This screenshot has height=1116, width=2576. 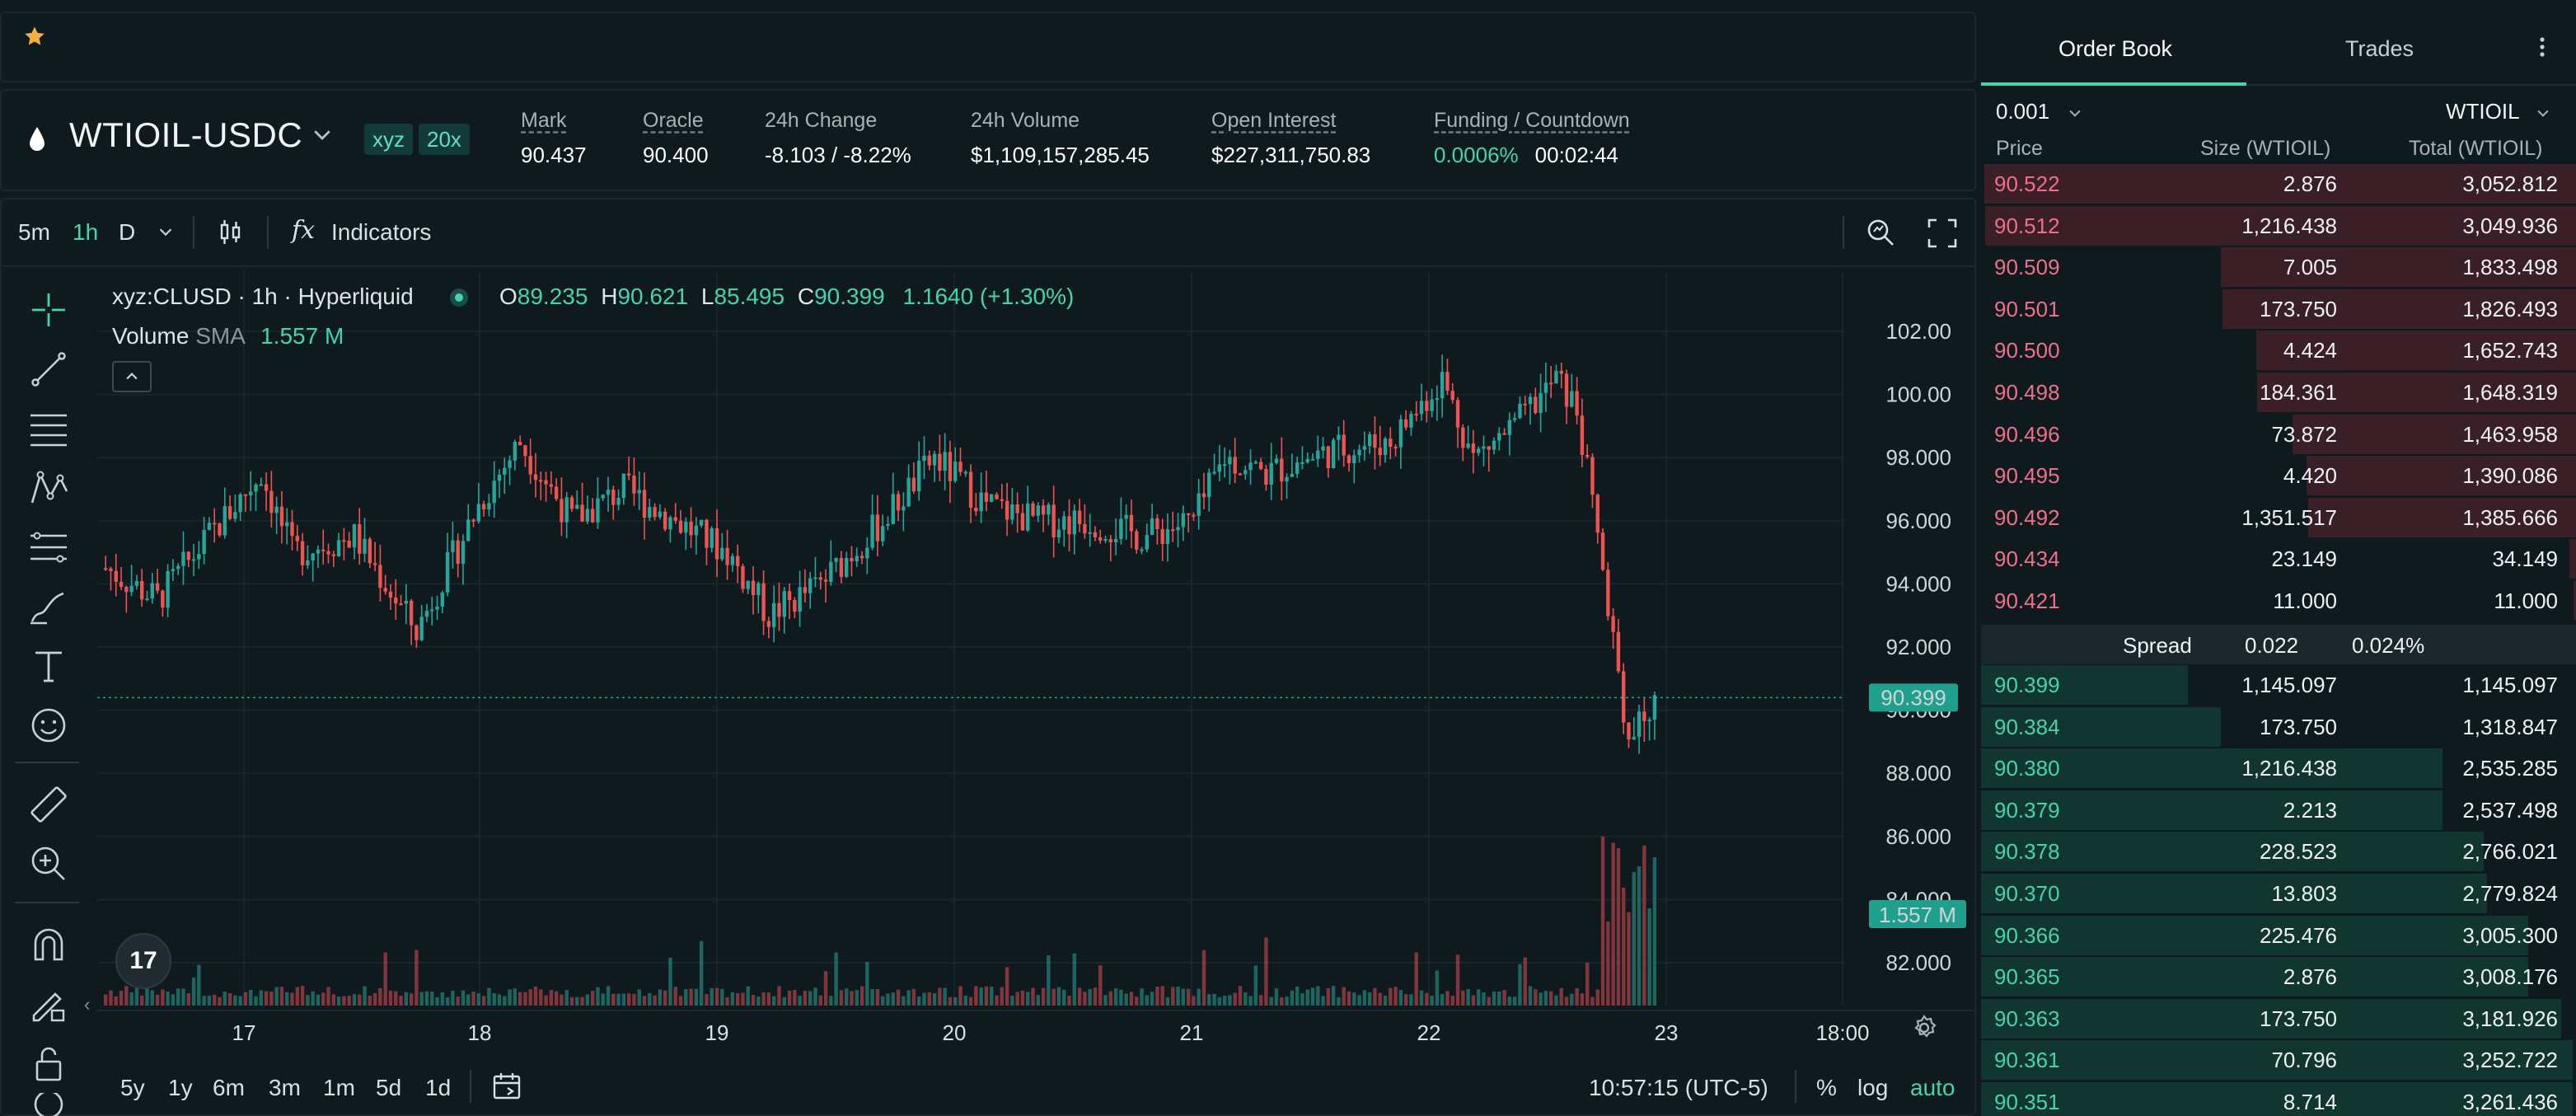 I want to click on unit-select: WTIOIL, so click(x=2498, y=111).